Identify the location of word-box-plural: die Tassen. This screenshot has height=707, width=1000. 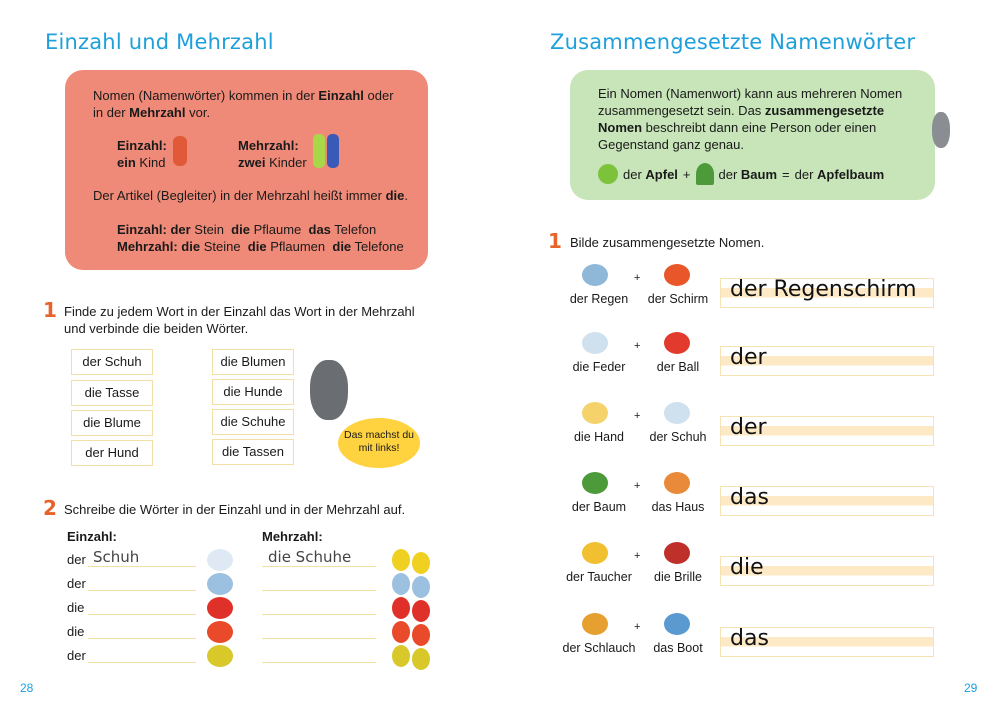
(253, 452).